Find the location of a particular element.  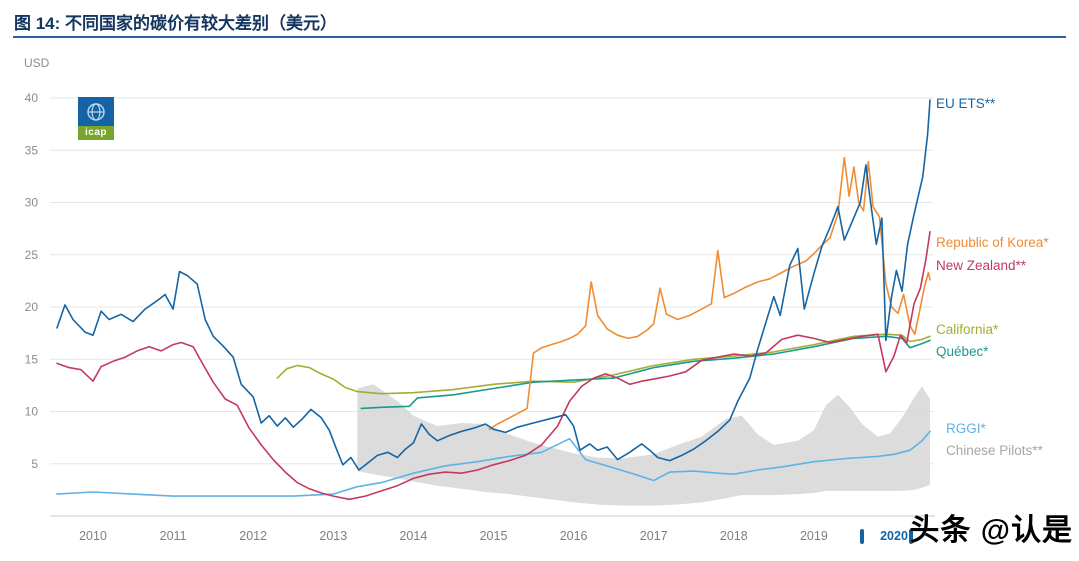

svg-text: 40 is located at coordinates (32, 98).